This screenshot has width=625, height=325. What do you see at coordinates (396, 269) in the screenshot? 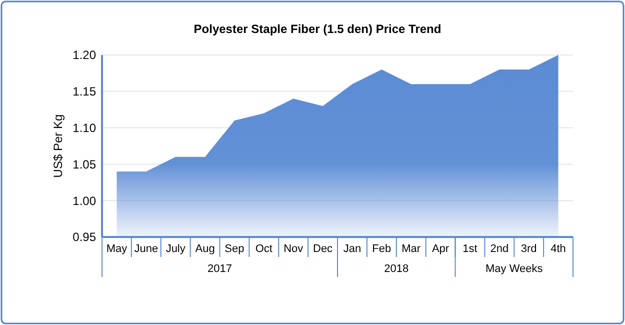
I see `text: 2018` at bounding box center [396, 269].